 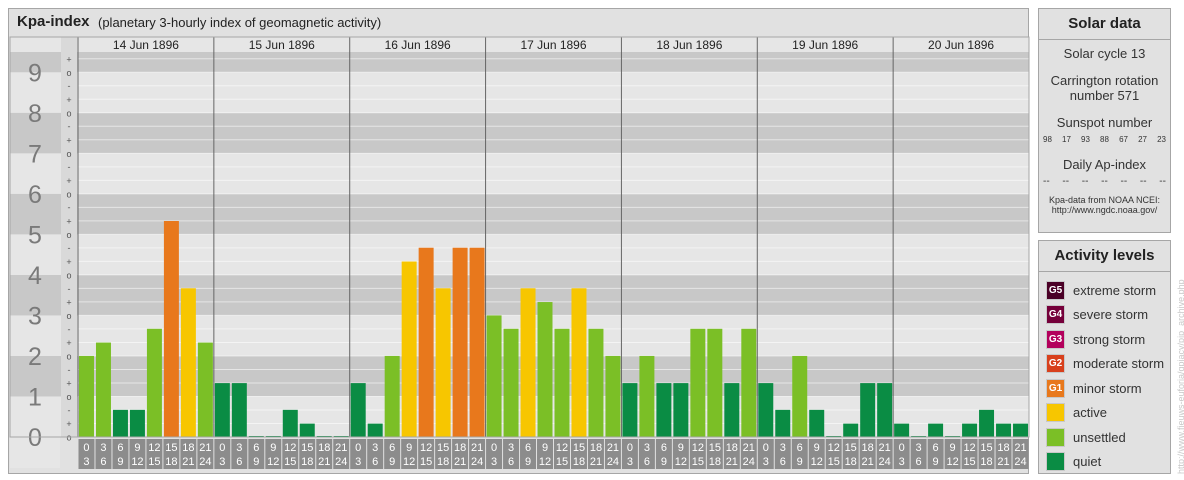 What do you see at coordinates (1161, 139) in the screenshot?
I see `sunspot-value: 23` at bounding box center [1161, 139].